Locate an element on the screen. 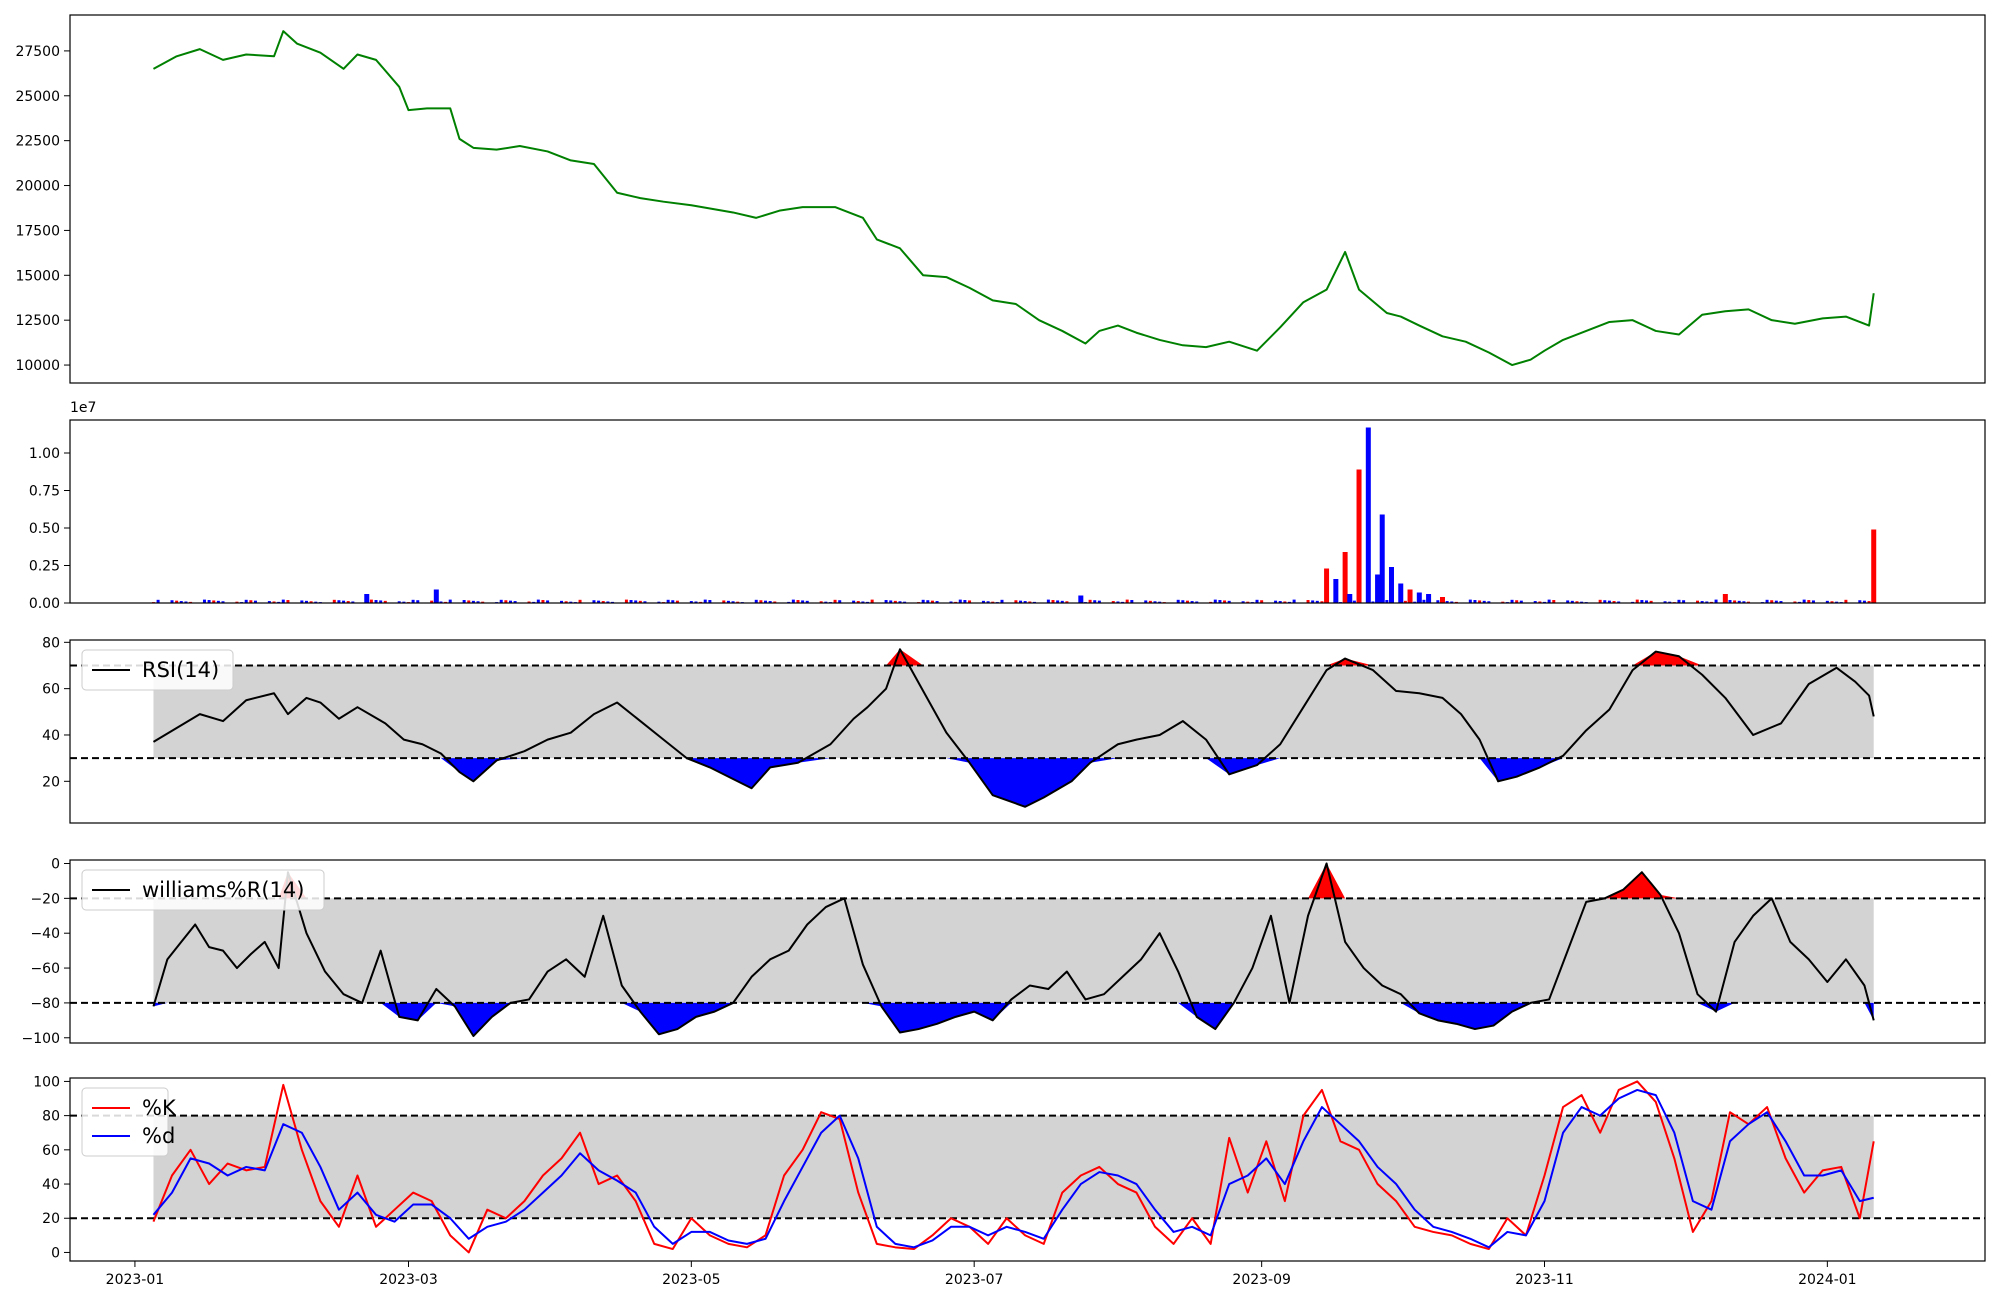  volume-axes-frame is located at coordinates (1027, 511).